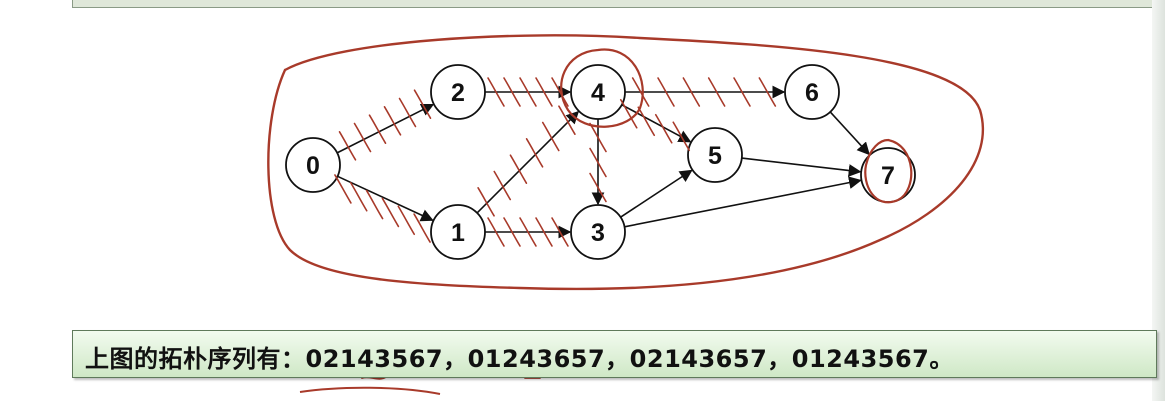  Describe the element at coordinates (1158, 200) in the screenshot. I see `right-frame-edge` at that location.